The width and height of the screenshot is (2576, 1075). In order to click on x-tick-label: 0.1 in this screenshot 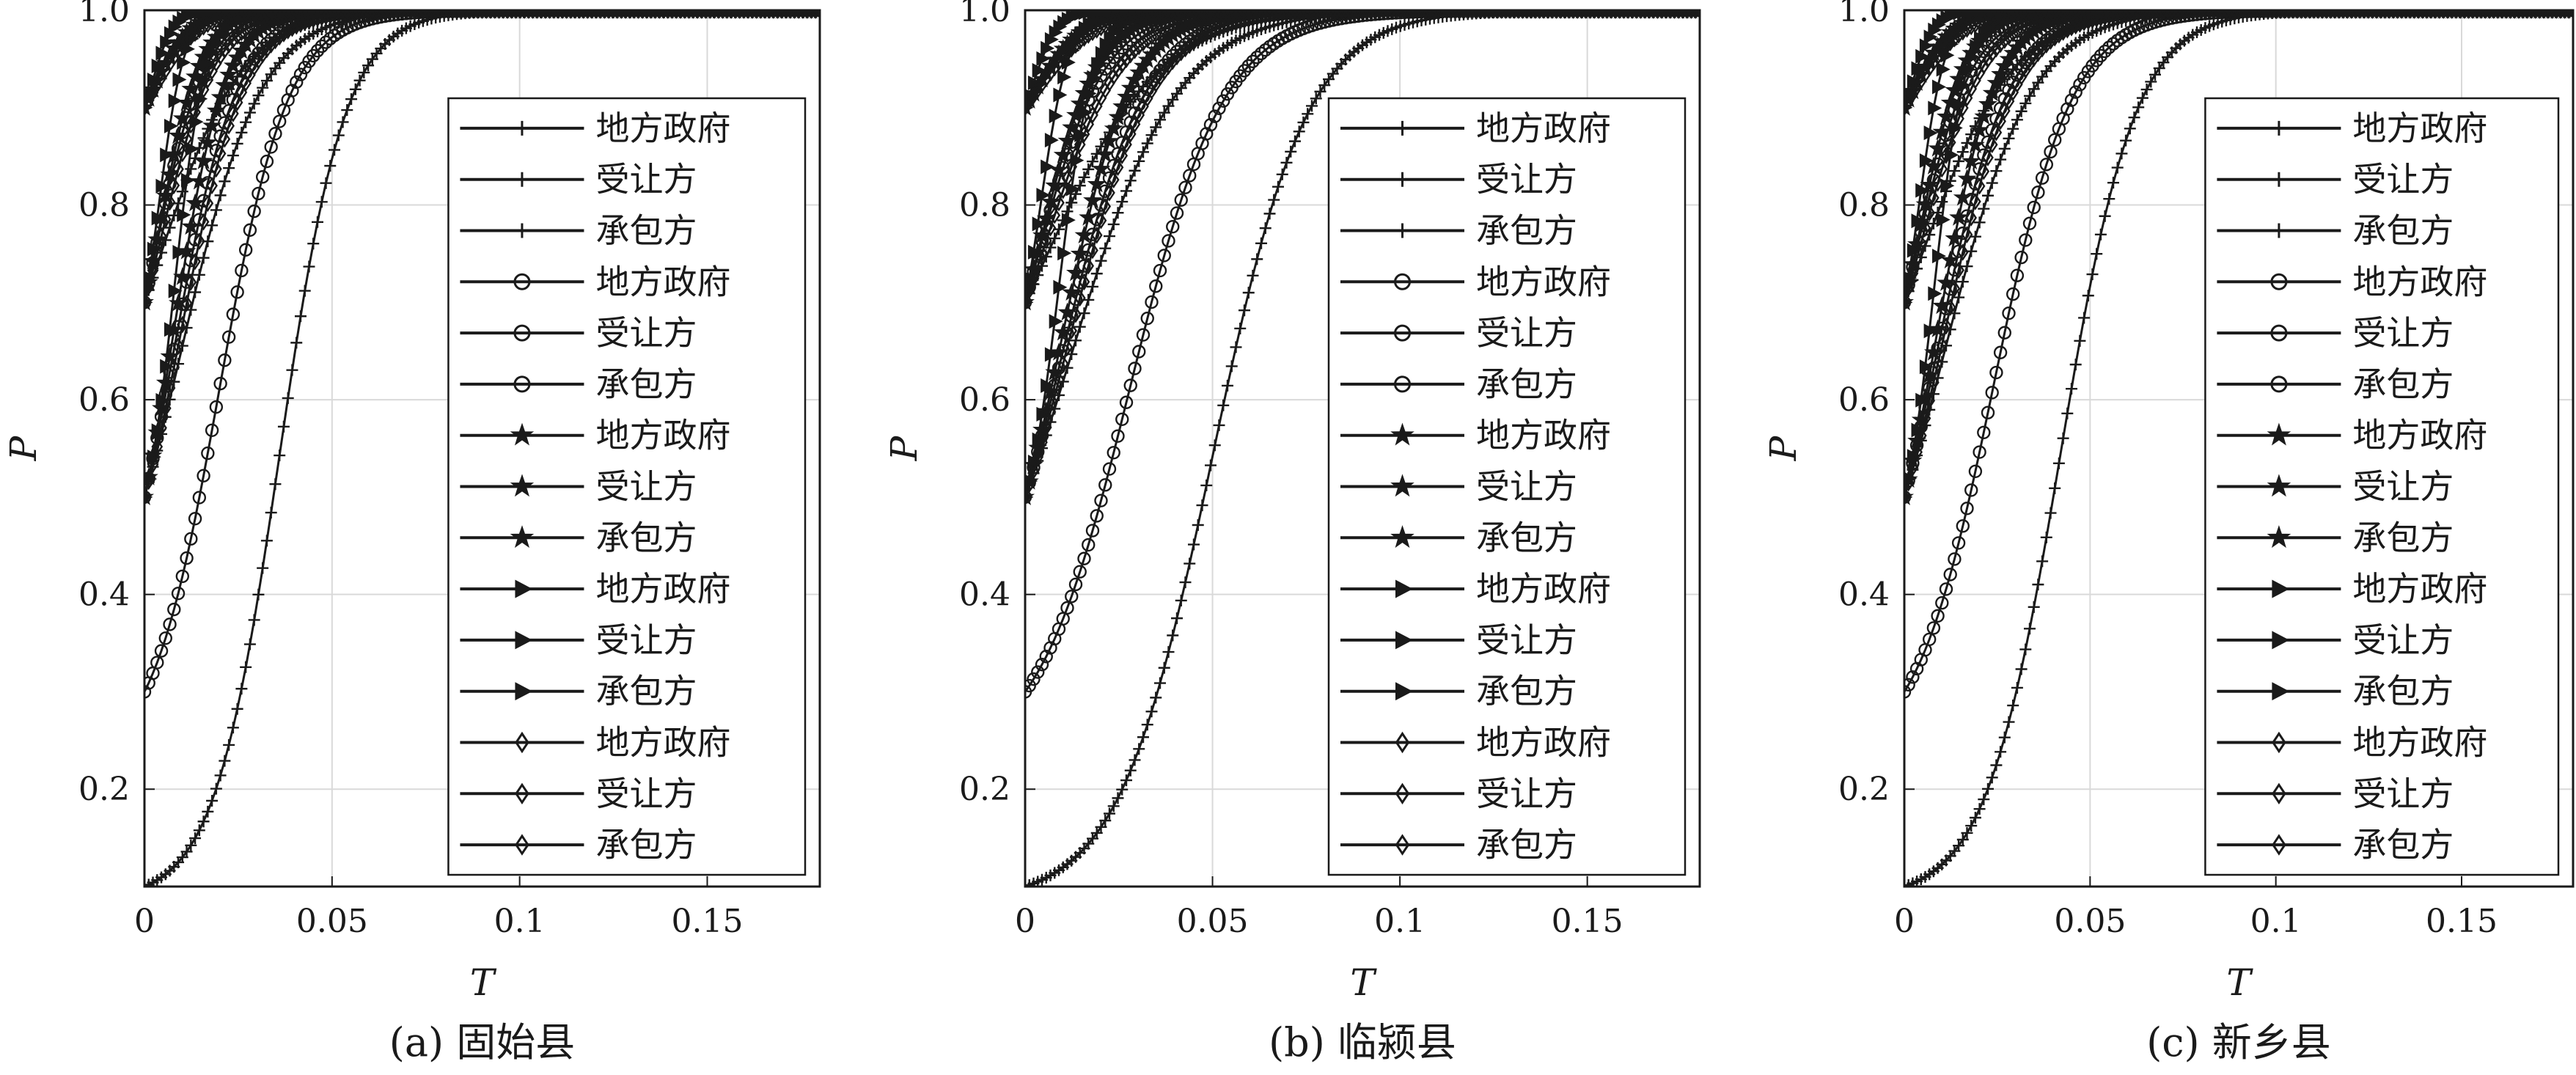, I will do `click(520, 922)`.